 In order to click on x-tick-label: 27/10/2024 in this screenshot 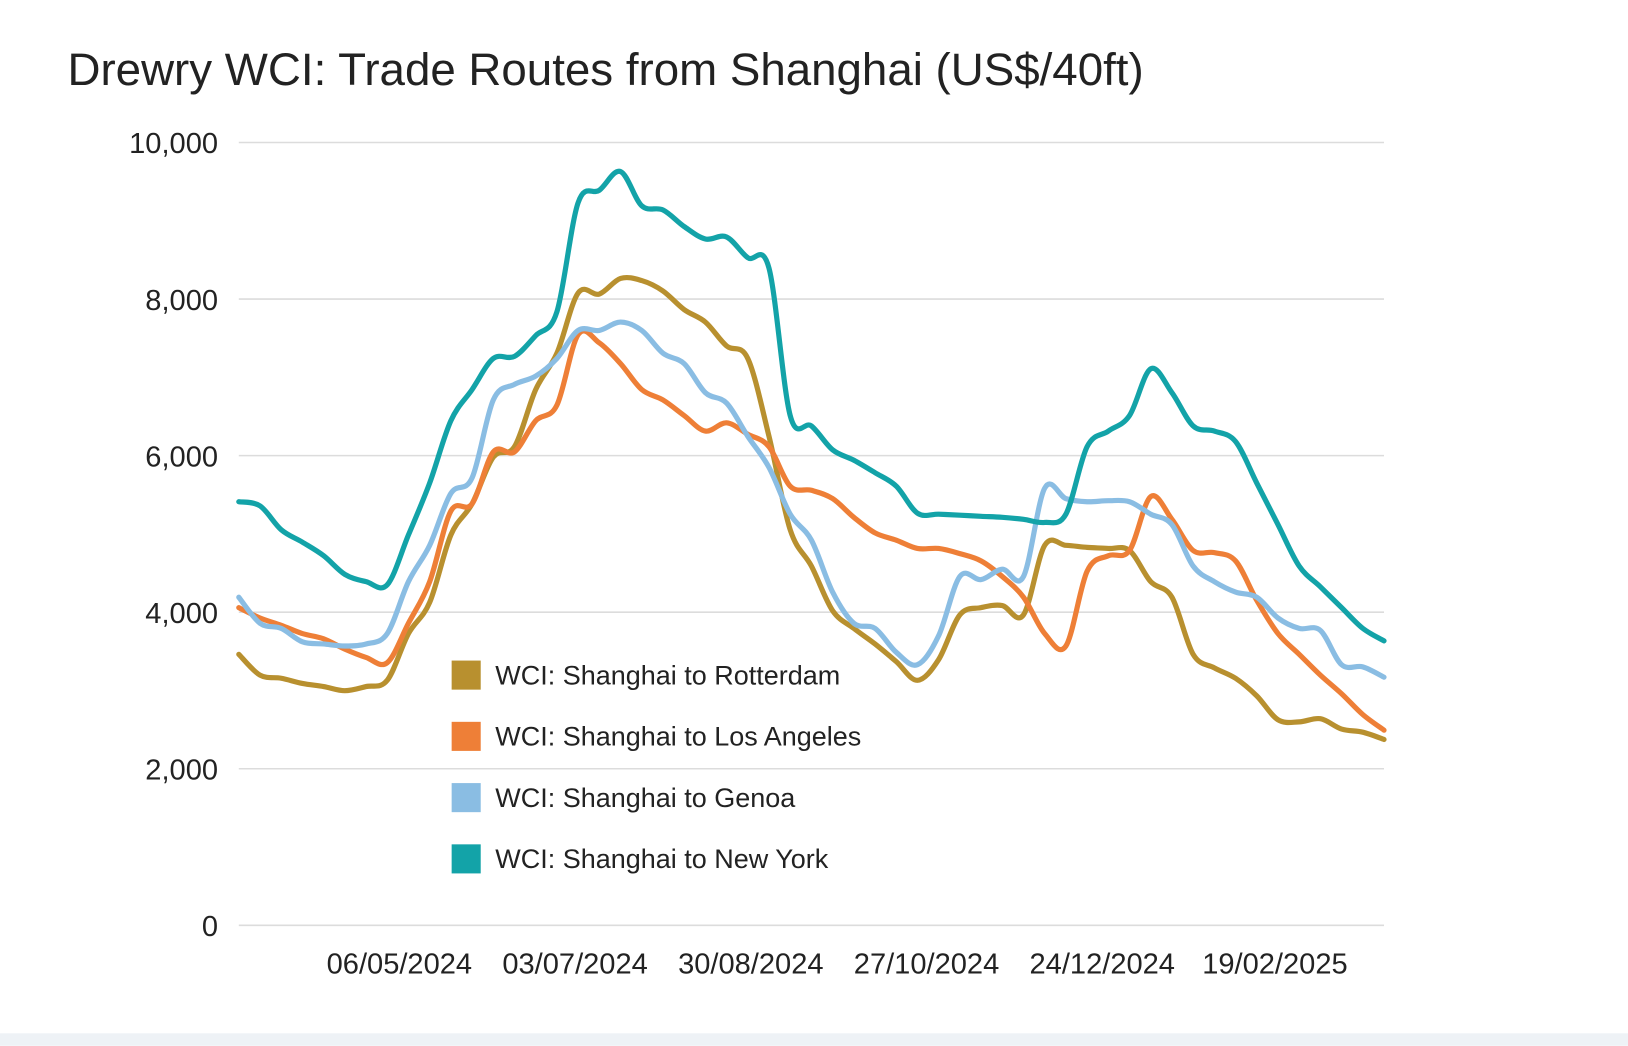, I will do `click(926, 964)`.